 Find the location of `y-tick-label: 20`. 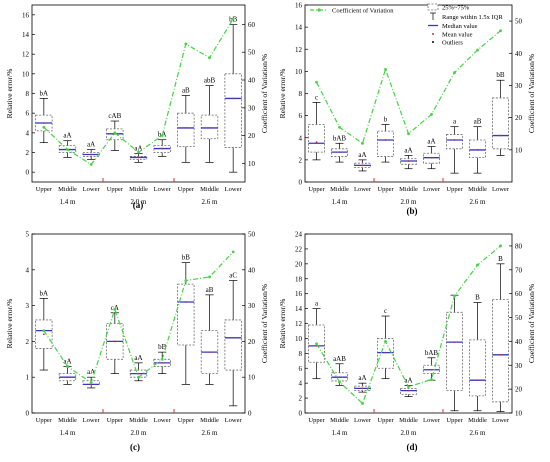

y-tick-label: 20 is located at coordinates (299, 264).